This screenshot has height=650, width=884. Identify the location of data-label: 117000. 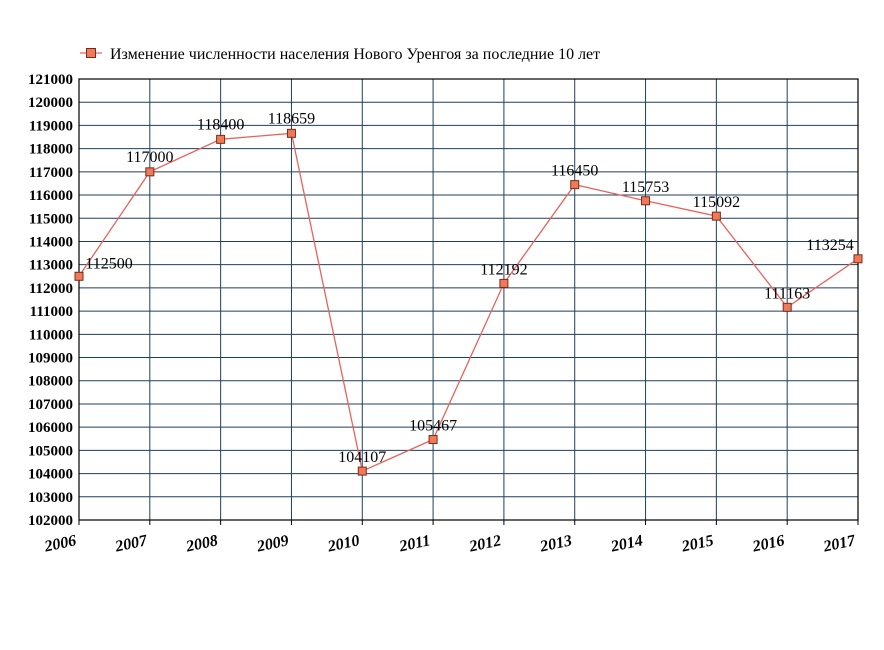
(149, 157).